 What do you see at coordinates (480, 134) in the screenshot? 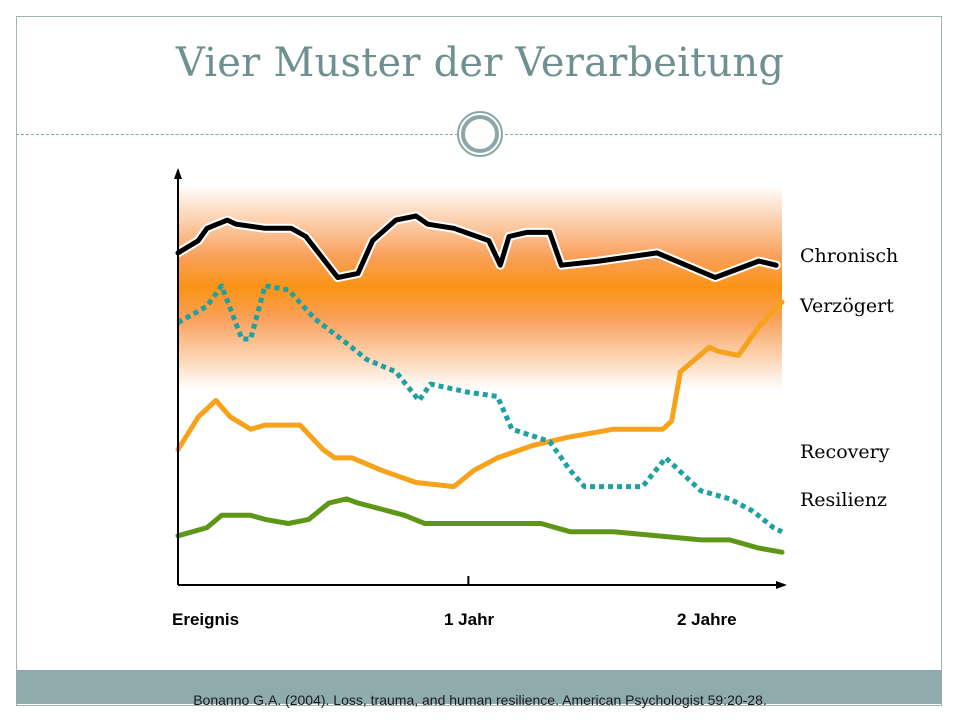
I see `ring-ornament-icon` at bounding box center [480, 134].